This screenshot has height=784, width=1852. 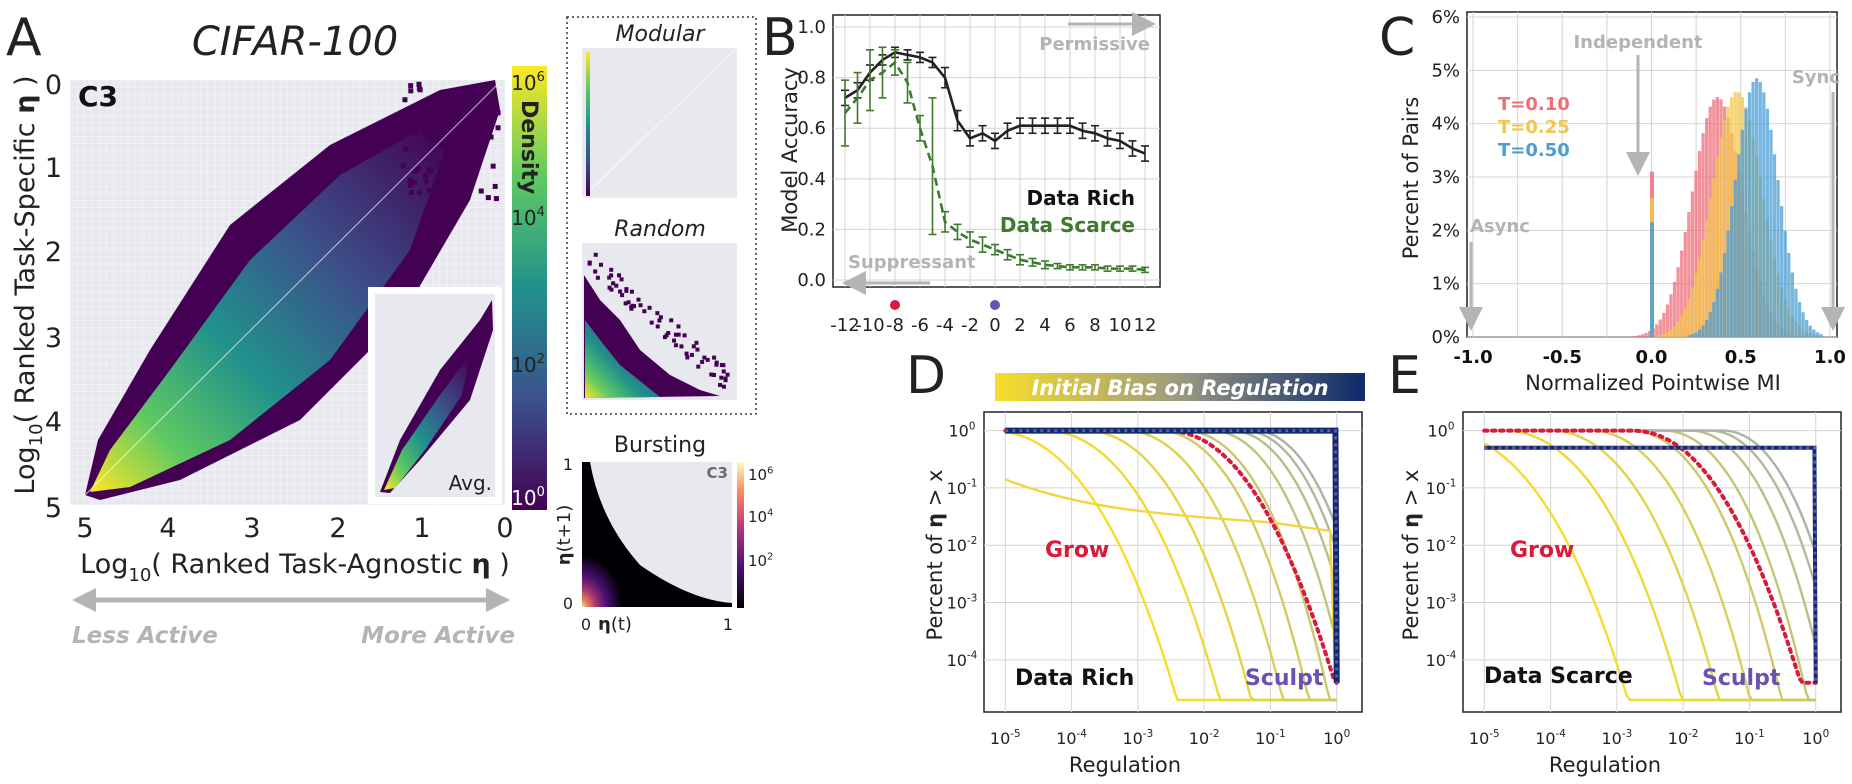 I want to click on panel-c-x-tick: -1.0, so click(x=1472, y=357).